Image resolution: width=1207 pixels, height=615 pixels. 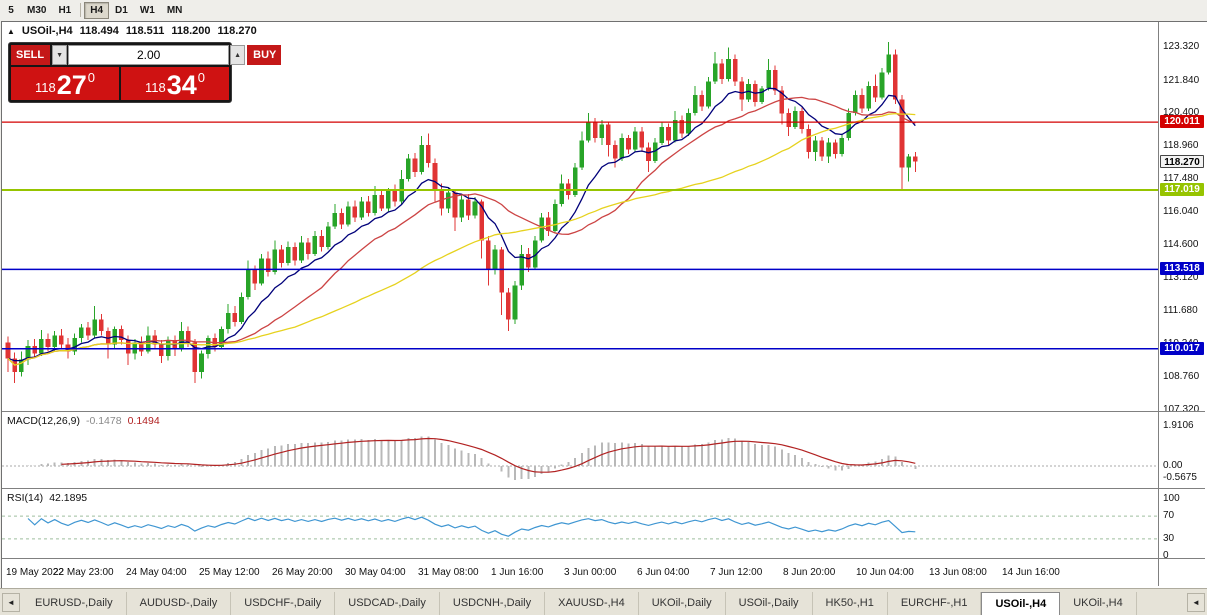 What do you see at coordinates (99, 31) in the screenshot?
I see `ohlc-open: 118.494` at bounding box center [99, 31].